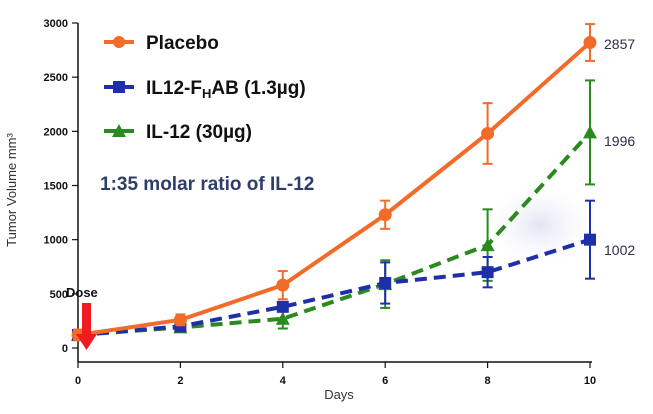 The image size is (653, 414). I want to click on x-tick-label: 8, so click(488, 381).